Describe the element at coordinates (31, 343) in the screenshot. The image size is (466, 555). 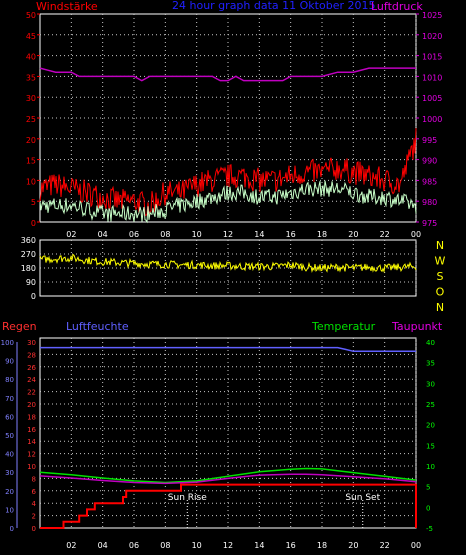
I see `rain-tick-label: 30` at that location.